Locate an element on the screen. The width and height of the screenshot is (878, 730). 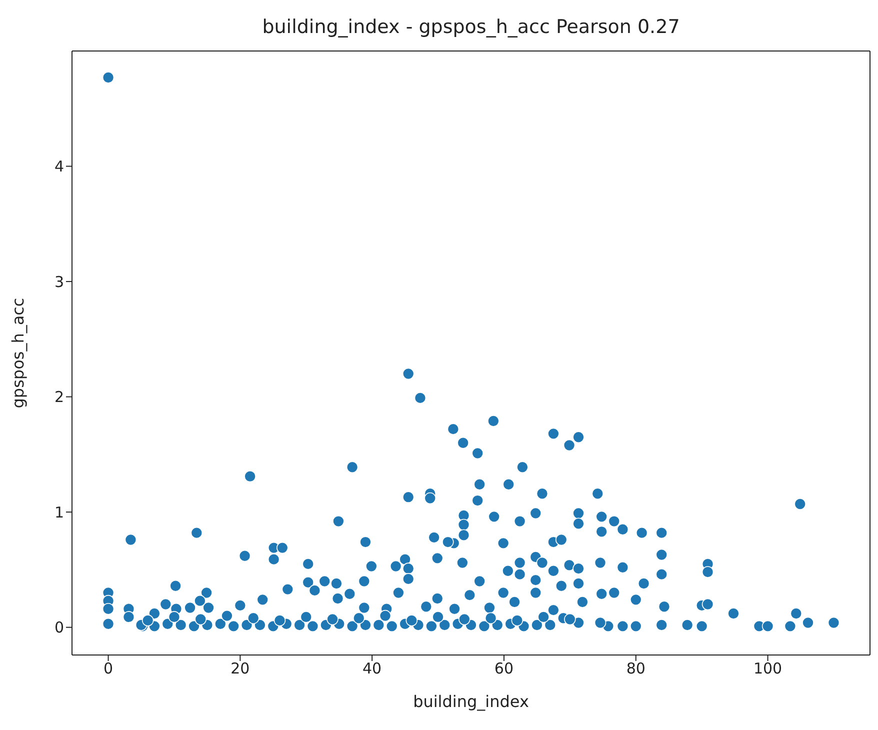
x-tick-label: 60 is located at coordinates (504, 669).